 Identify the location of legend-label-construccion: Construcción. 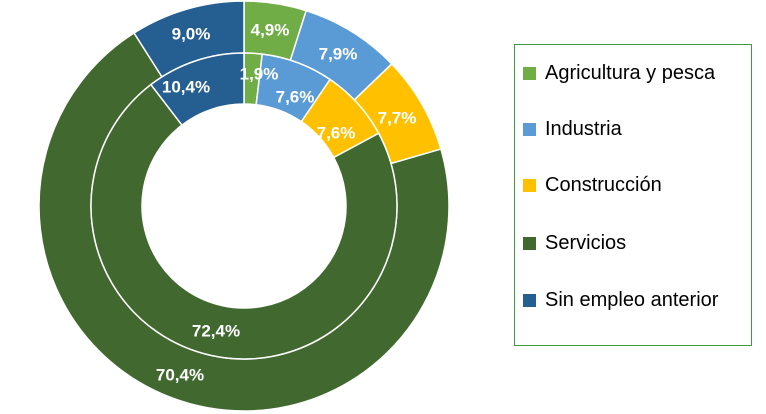
(603, 185).